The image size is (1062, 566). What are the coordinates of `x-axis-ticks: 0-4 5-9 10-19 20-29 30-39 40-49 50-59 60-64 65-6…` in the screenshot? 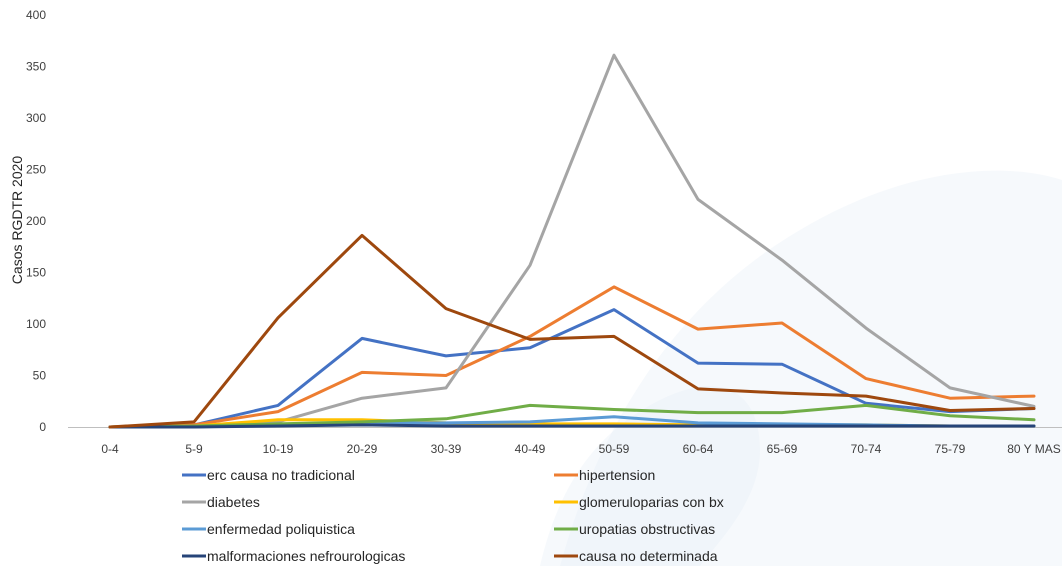 It's located at (580, 449).